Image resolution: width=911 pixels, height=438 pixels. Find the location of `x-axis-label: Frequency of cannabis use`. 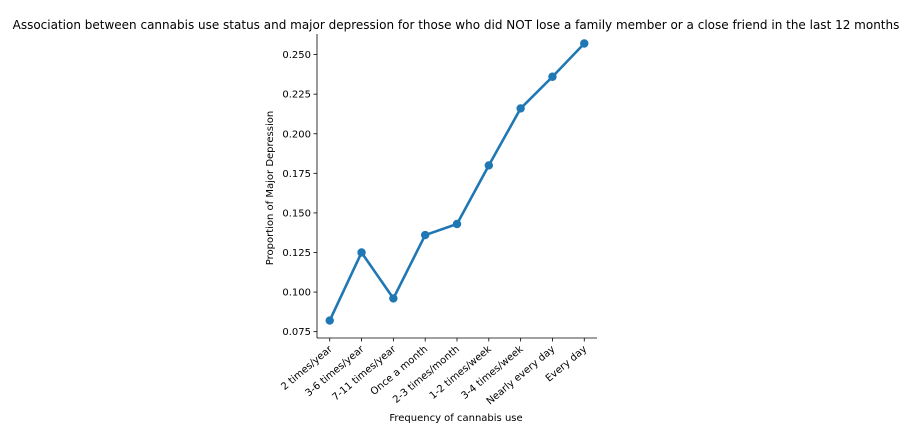

x-axis-label: Frequency of cannabis use is located at coordinates (455, 418).